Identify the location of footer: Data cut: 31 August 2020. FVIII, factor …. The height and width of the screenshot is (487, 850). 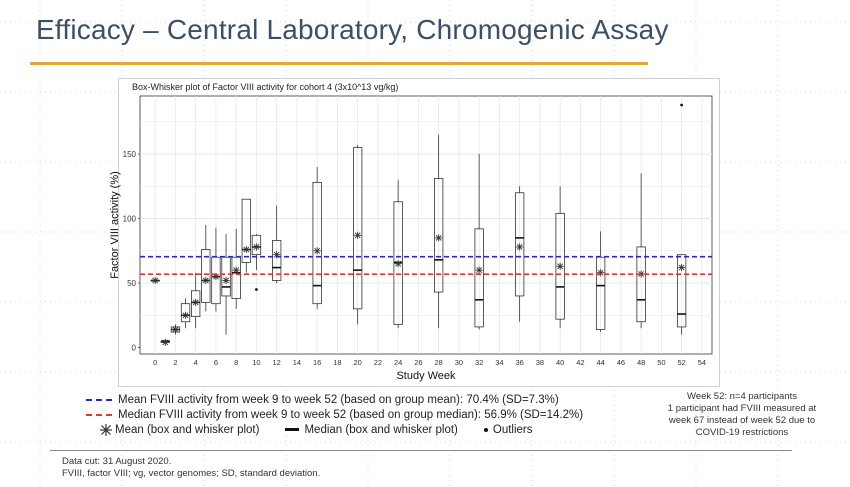
(191, 468).